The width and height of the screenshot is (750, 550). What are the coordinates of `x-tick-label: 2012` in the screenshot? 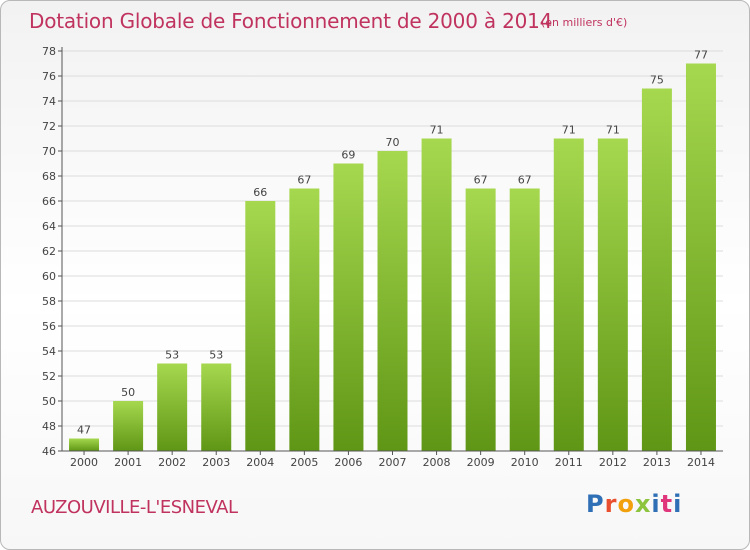 It's located at (613, 462).